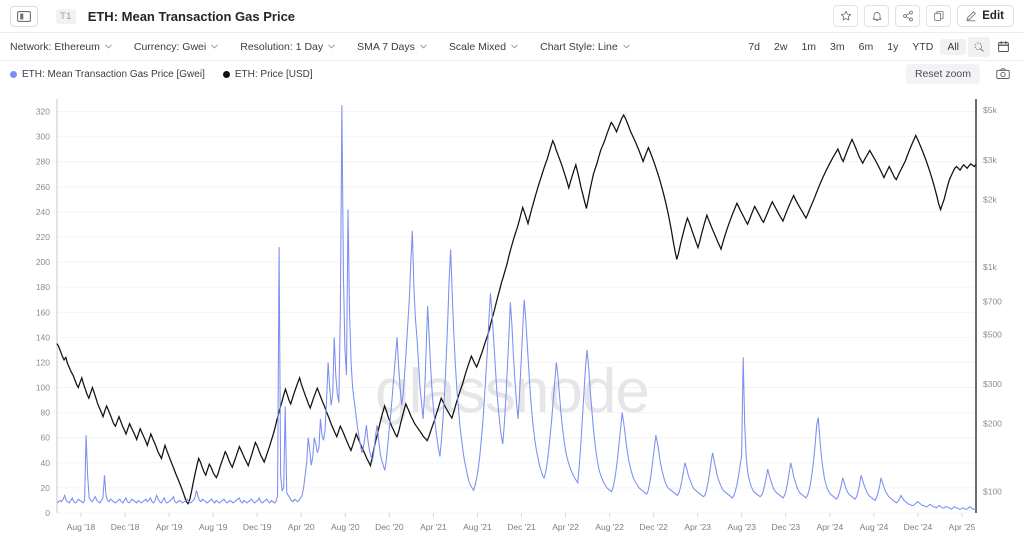 The image size is (1024, 559). Describe the element at coordinates (866, 46) in the screenshot. I see `range-6m: 6m` at that location.